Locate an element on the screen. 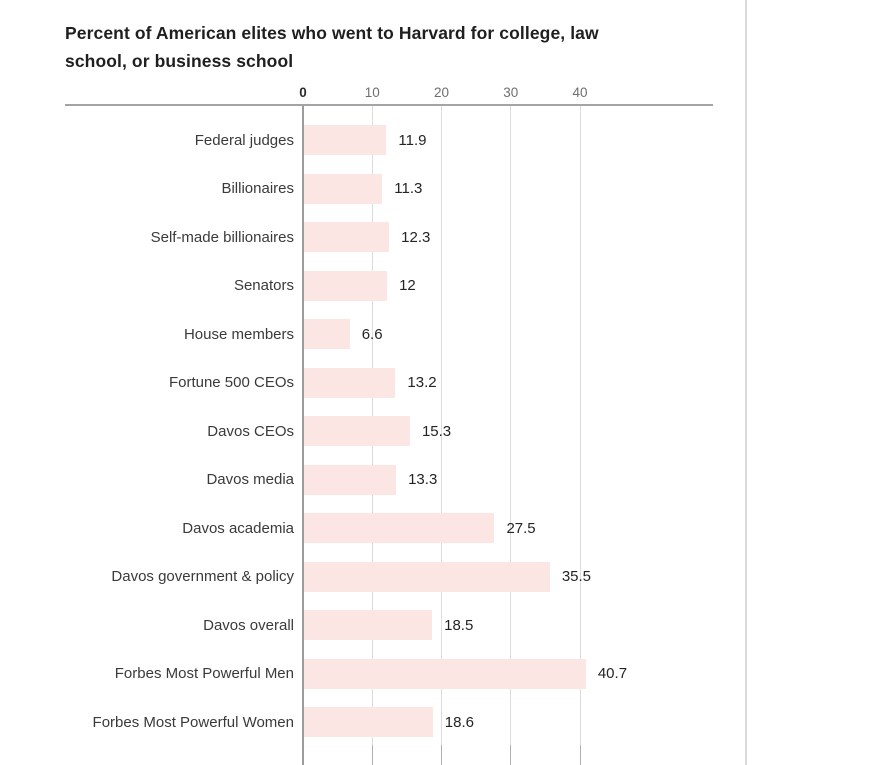  bar-row: Billionaires 11.3 is located at coordinates (372, 189).